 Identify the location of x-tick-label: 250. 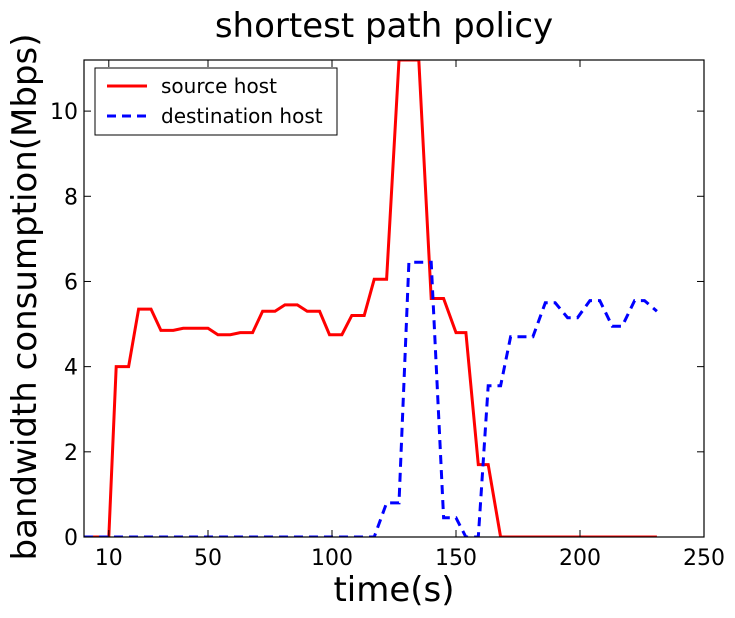
(704, 558).